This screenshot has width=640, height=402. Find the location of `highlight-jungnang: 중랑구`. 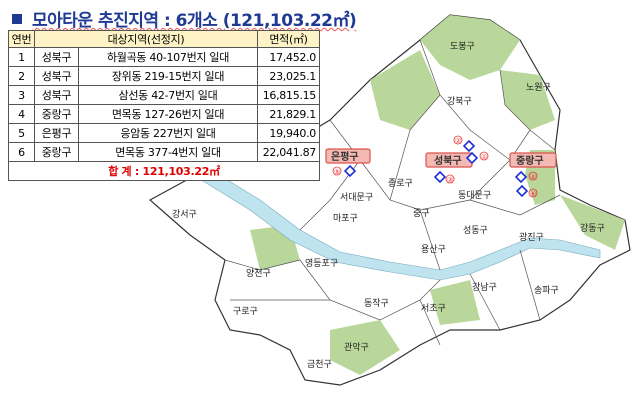

highlight-jungnang: 중랑구 is located at coordinates (533, 160).